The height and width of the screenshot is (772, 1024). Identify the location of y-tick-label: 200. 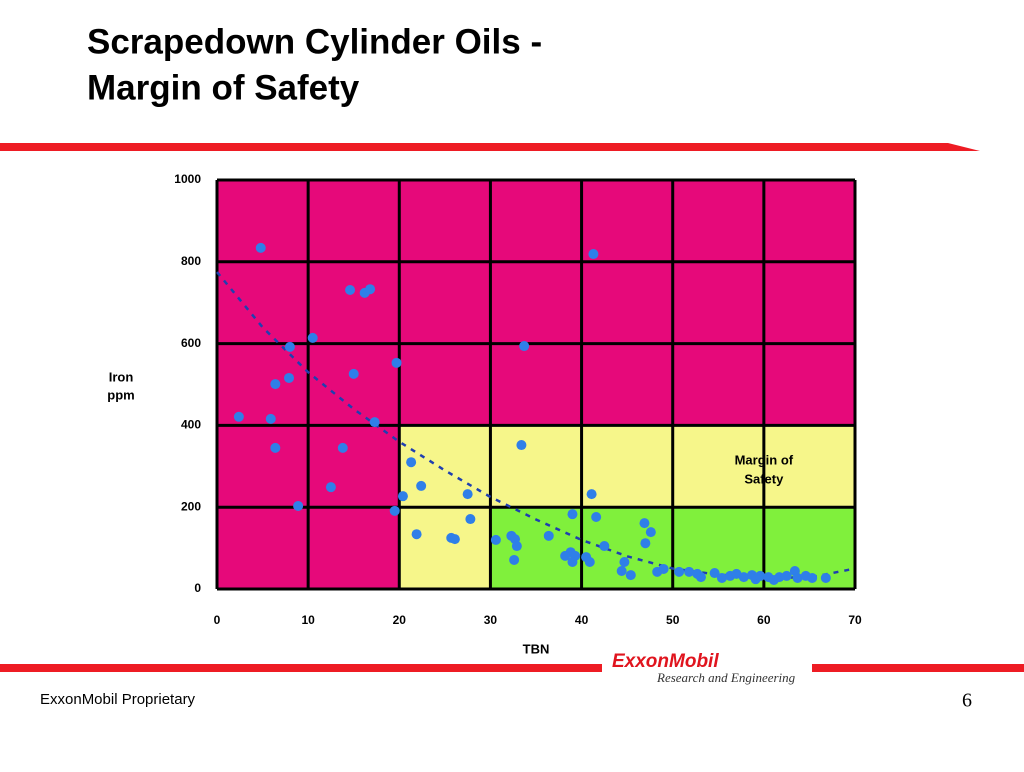
(191, 506).